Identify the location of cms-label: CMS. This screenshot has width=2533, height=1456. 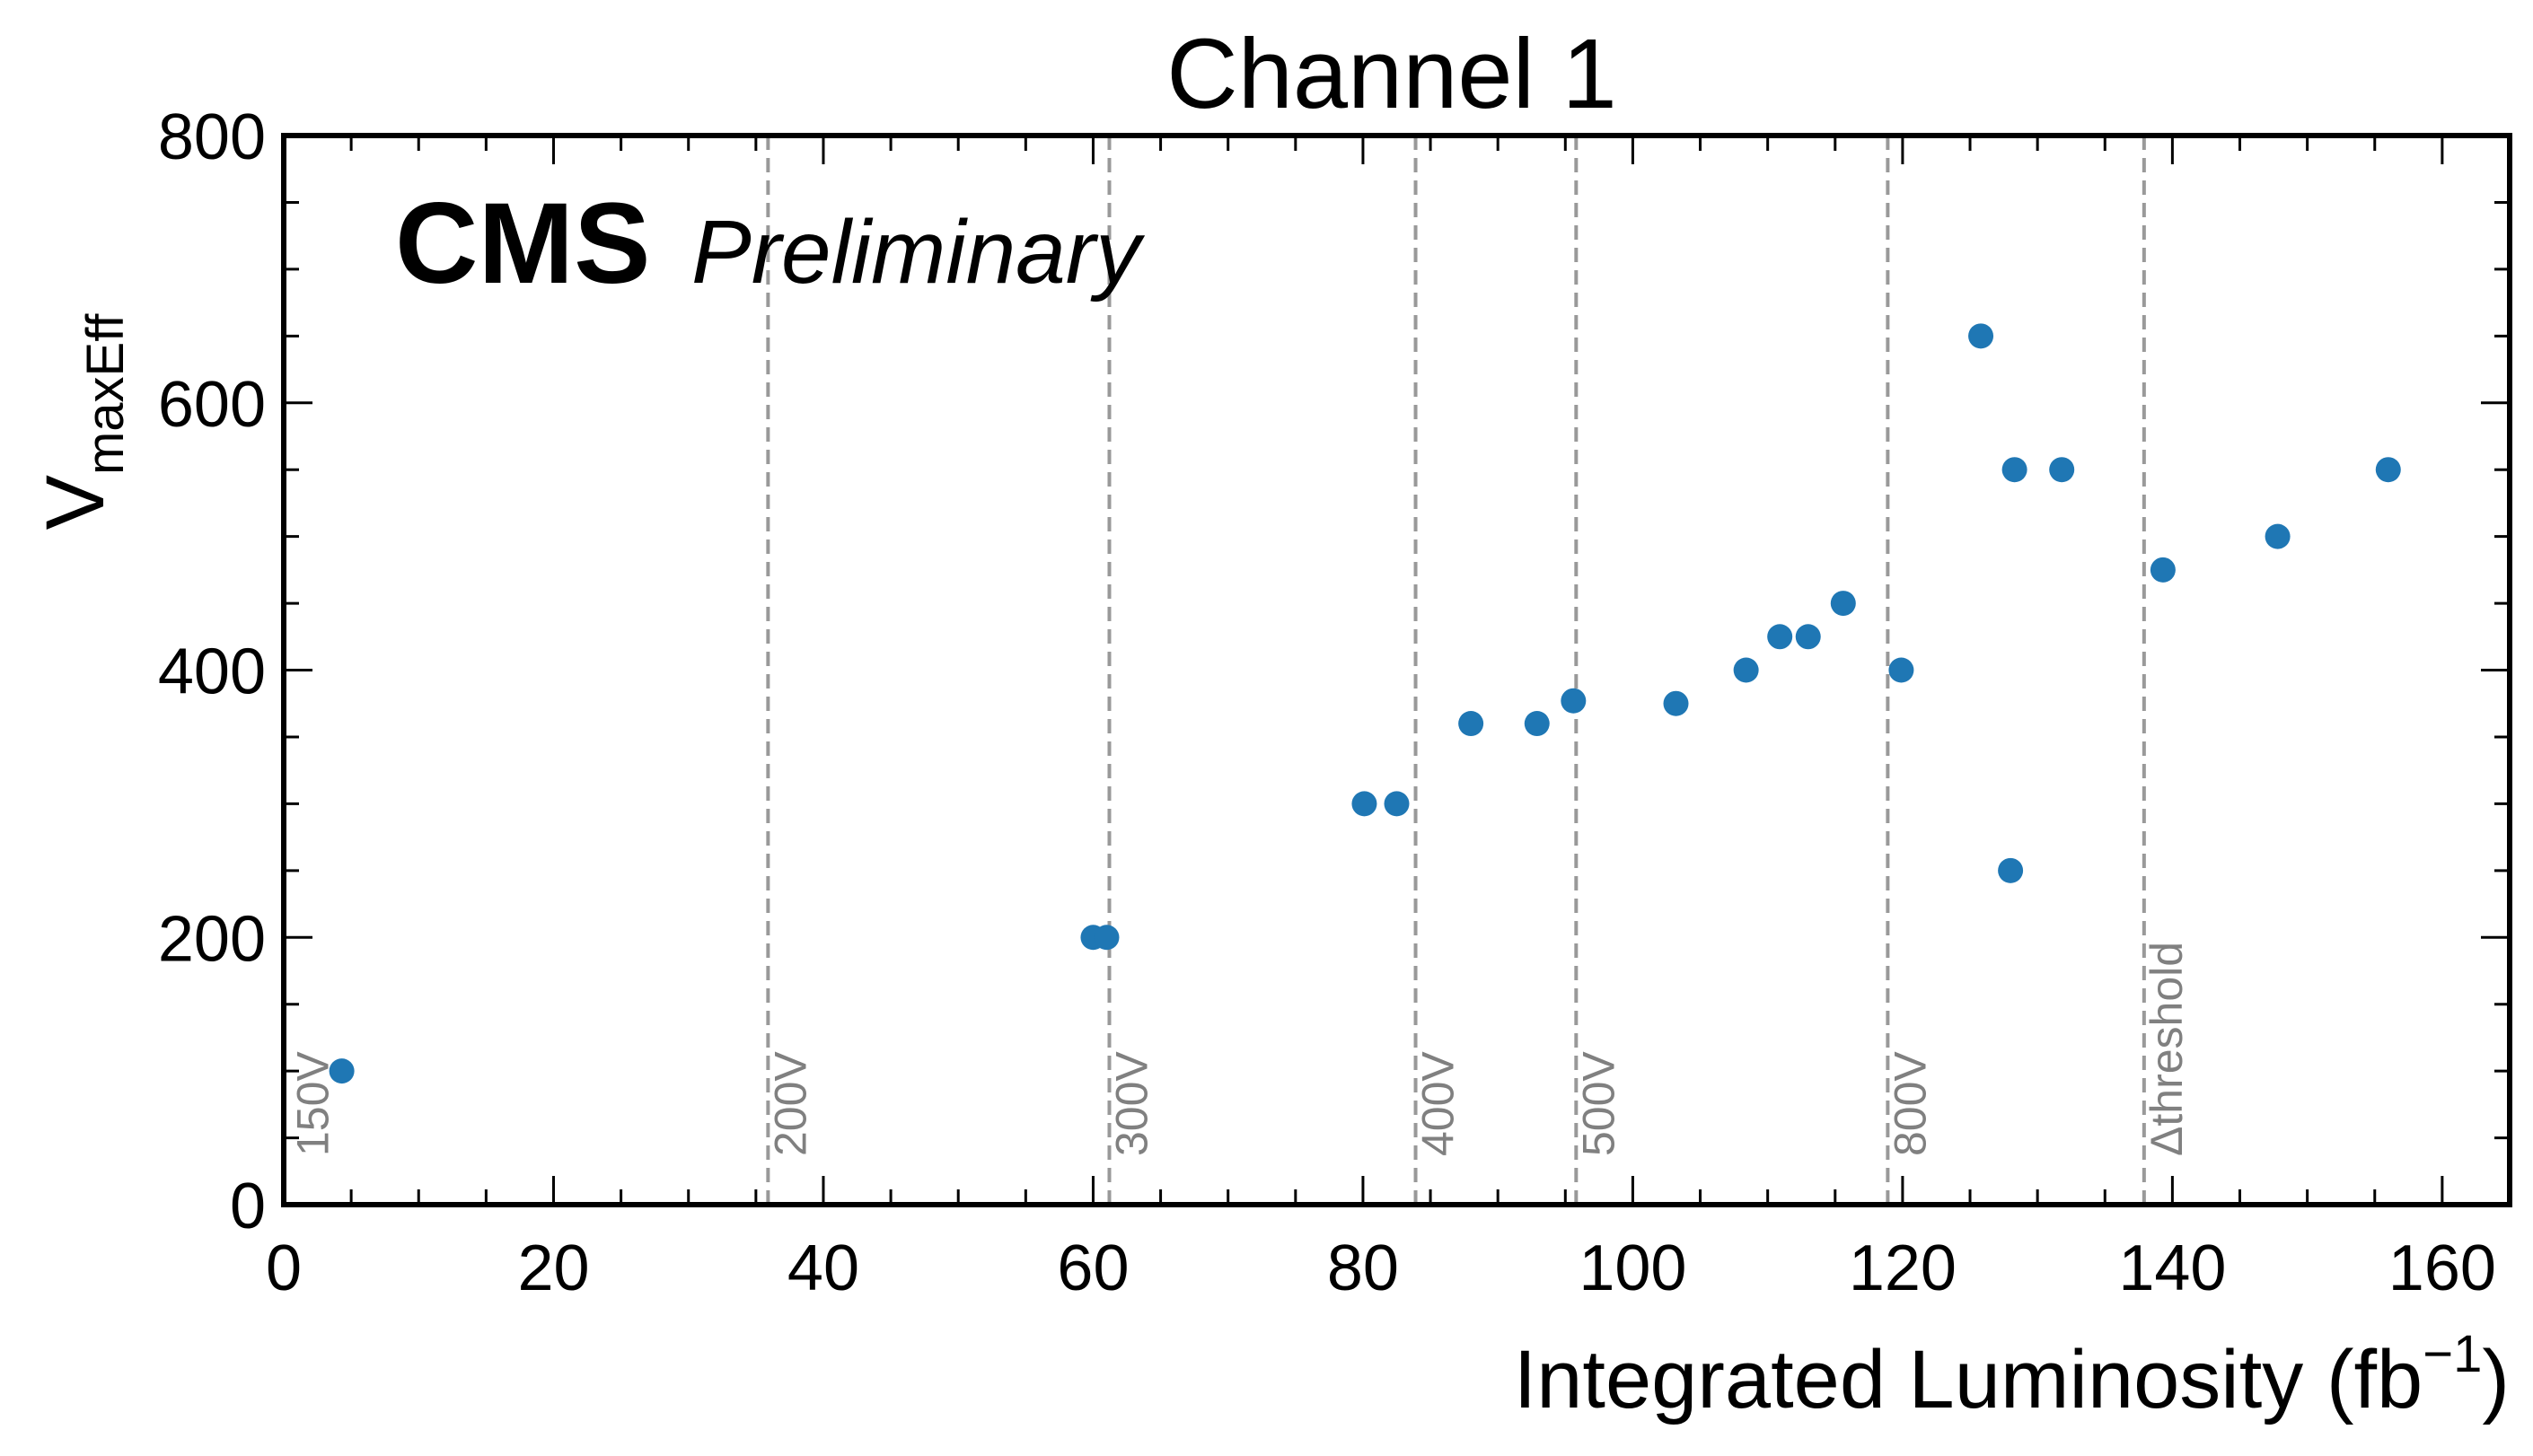
(522, 244).